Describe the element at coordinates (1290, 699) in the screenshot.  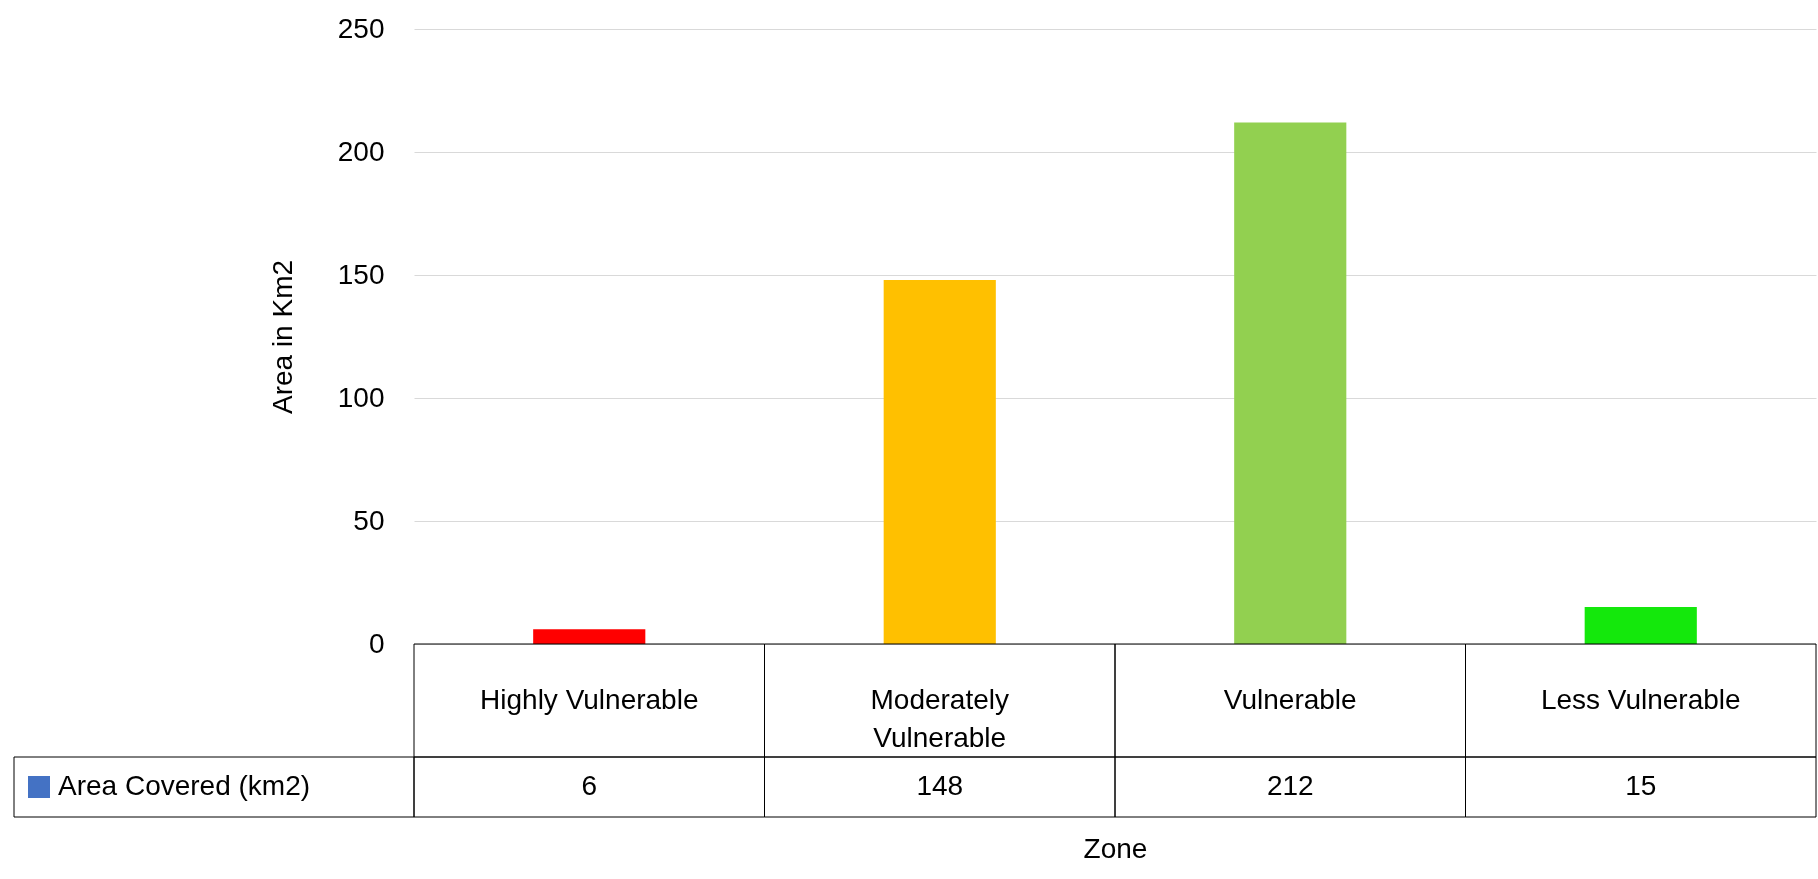
I see `x-tick-label: Vulnerable` at that location.